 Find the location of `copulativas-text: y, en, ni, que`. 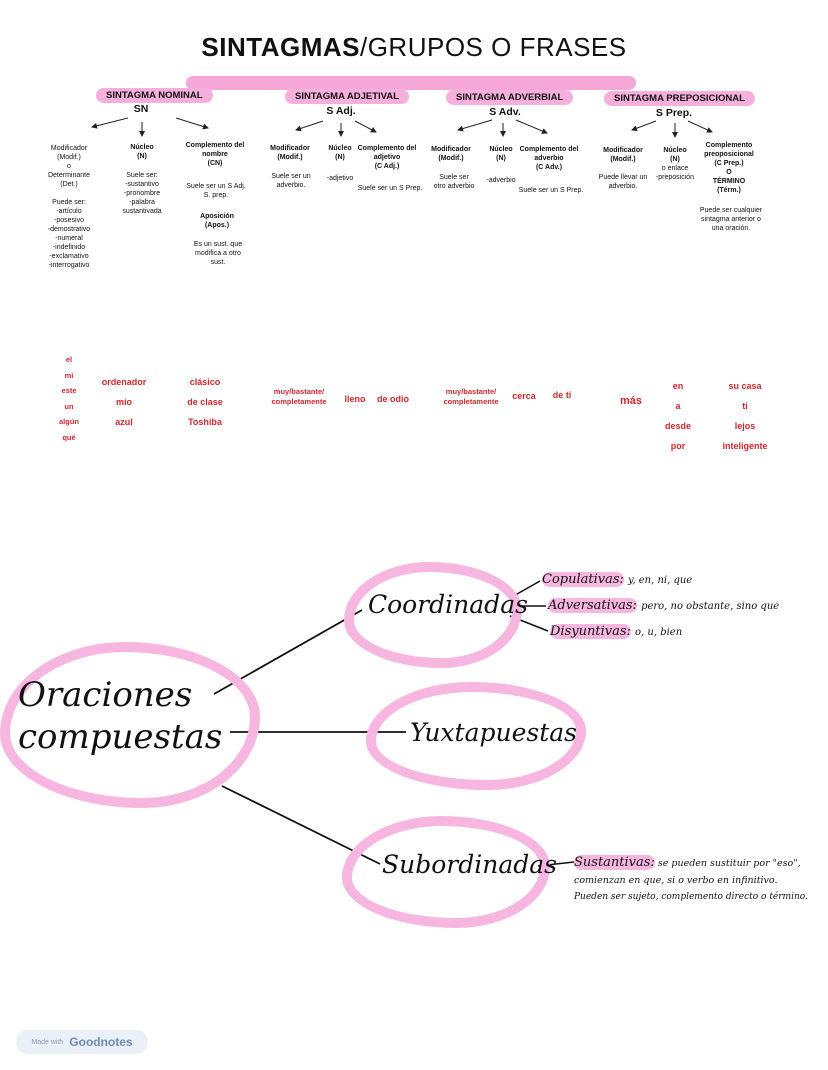

copulativas-text: y, en, ni, que is located at coordinates (660, 580).